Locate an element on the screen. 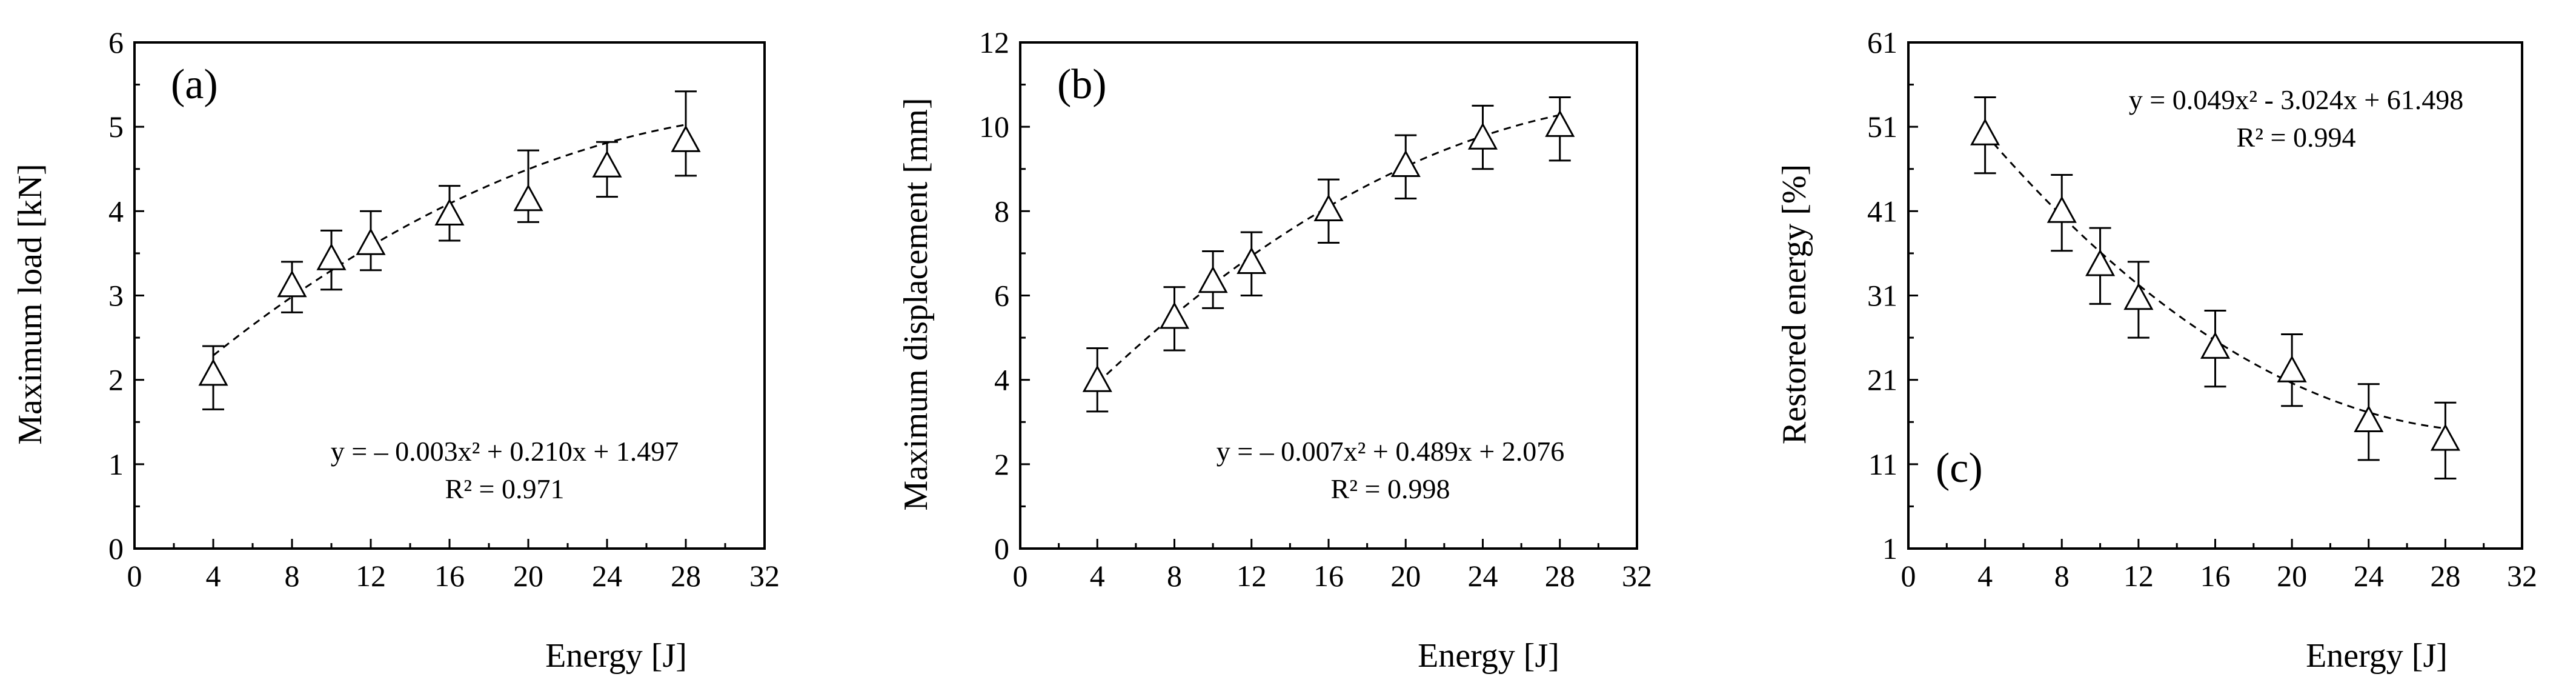 The height and width of the screenshot is (691, 2576). y-axis-title: Maximum displacement [mm] is located at coordinates (916, 304).